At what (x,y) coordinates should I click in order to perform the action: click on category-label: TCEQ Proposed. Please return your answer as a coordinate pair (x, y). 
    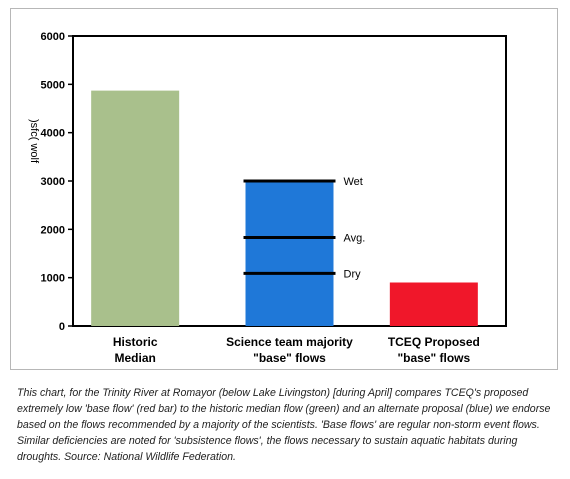
    Looking at the image, I should click on (434, 342).